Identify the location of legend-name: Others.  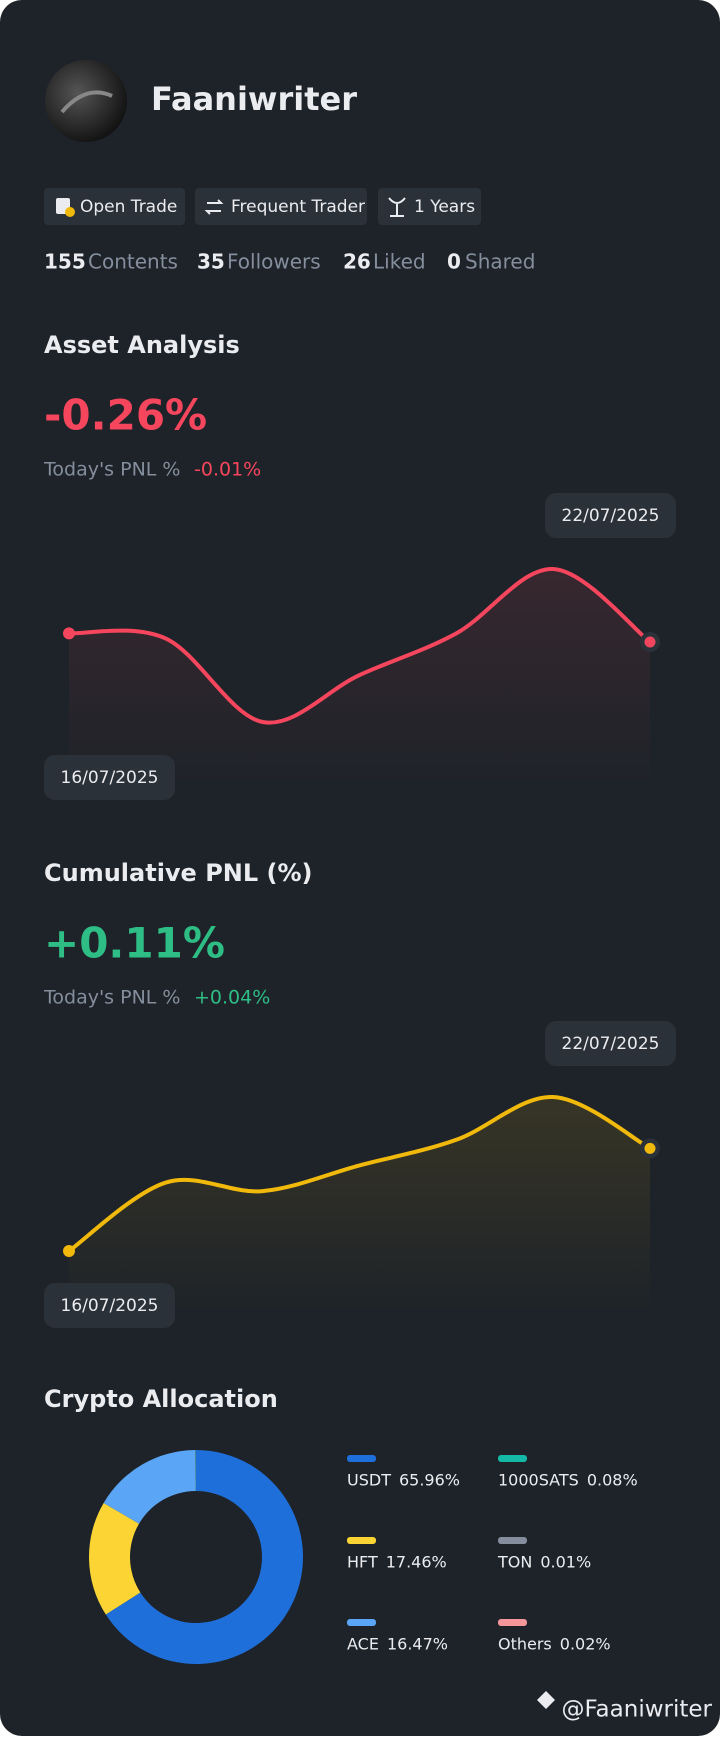
(525, 1644).